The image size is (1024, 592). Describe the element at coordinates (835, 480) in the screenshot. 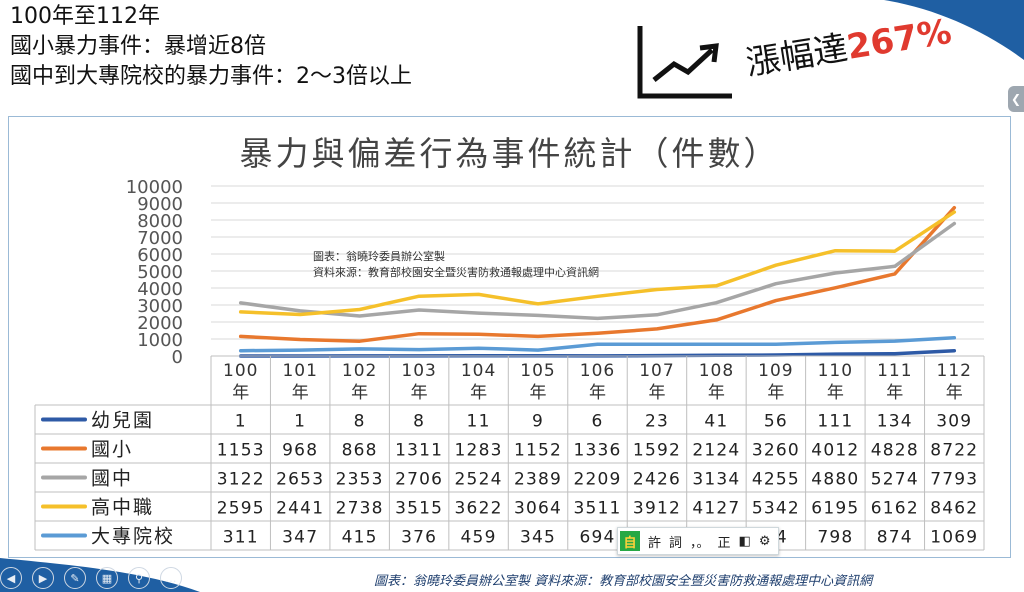

I see `table-cell: 4880` at that location.